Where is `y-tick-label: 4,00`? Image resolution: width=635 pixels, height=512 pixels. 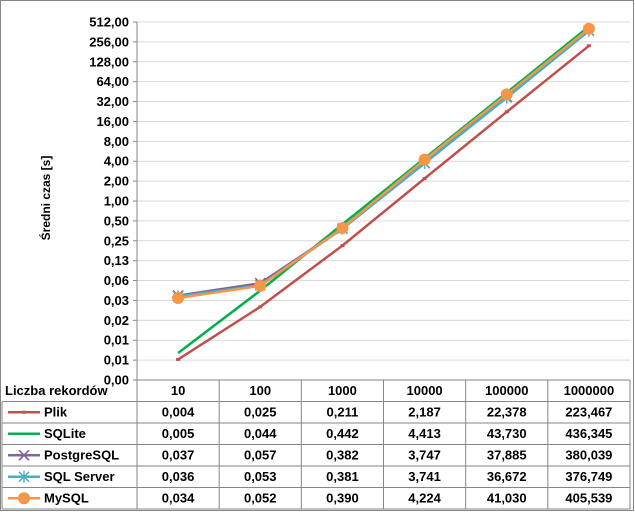 y-tick-label: 4,00 is located at coordinates (116, 161).